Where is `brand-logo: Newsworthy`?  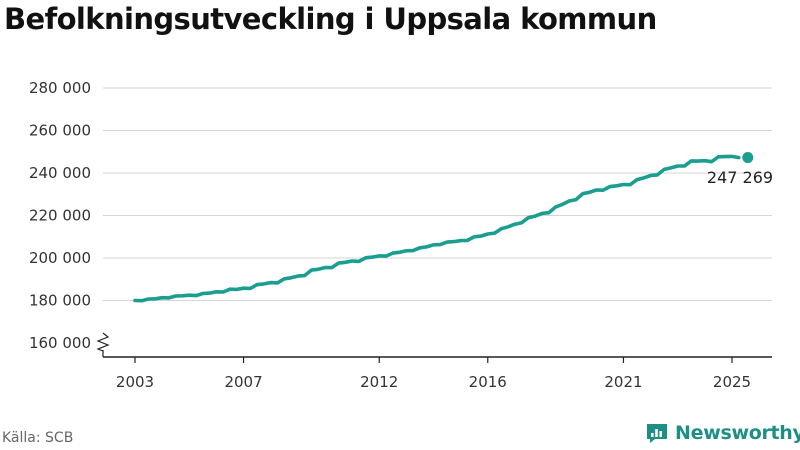 brand-logo: Newsworthy is located at coordinates (722, 433).